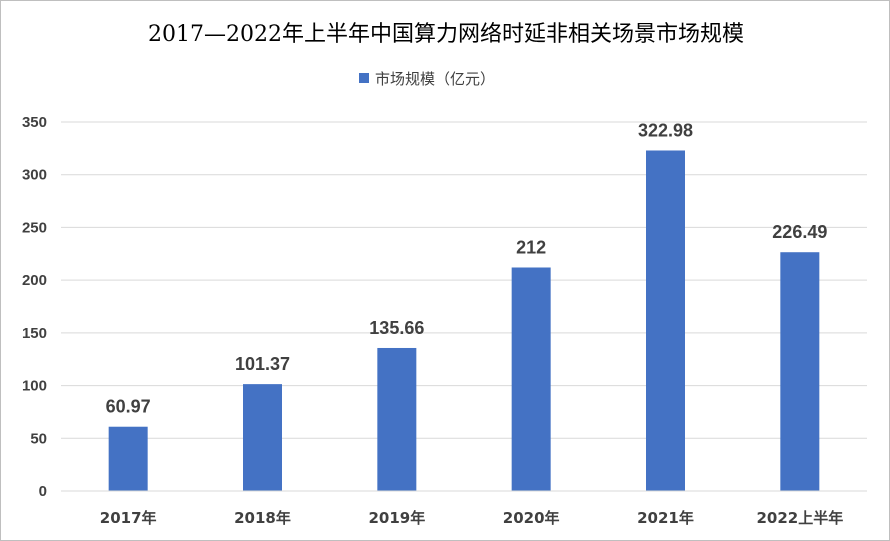 This screenshot has height=541, width=890. Describe the element at coordinates (34, 386) in the screenshot. I see `y-tick-label: 100` at that location.